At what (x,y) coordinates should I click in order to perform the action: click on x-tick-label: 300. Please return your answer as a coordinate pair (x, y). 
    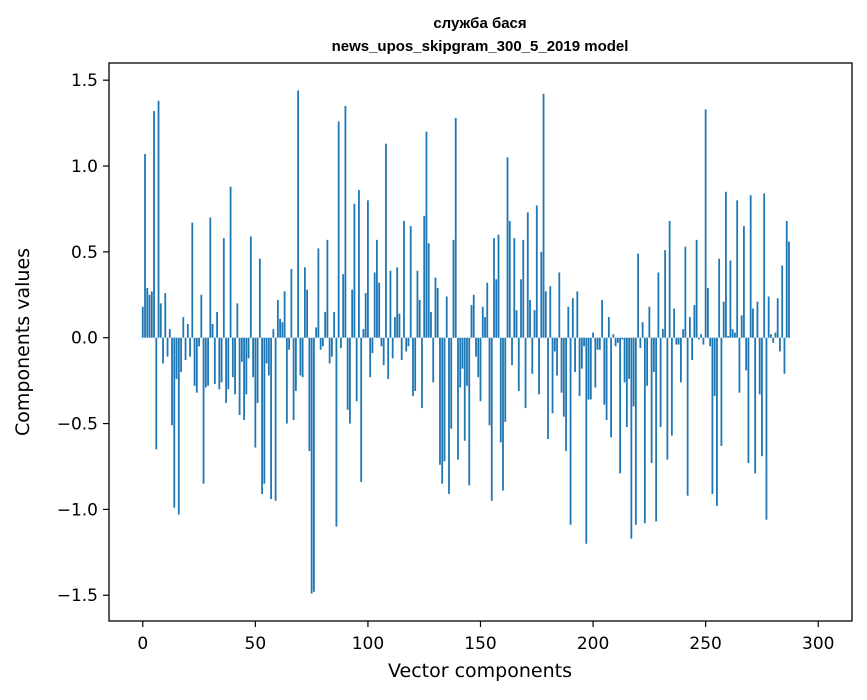
    Looking at the image, I should click on (818, 644).